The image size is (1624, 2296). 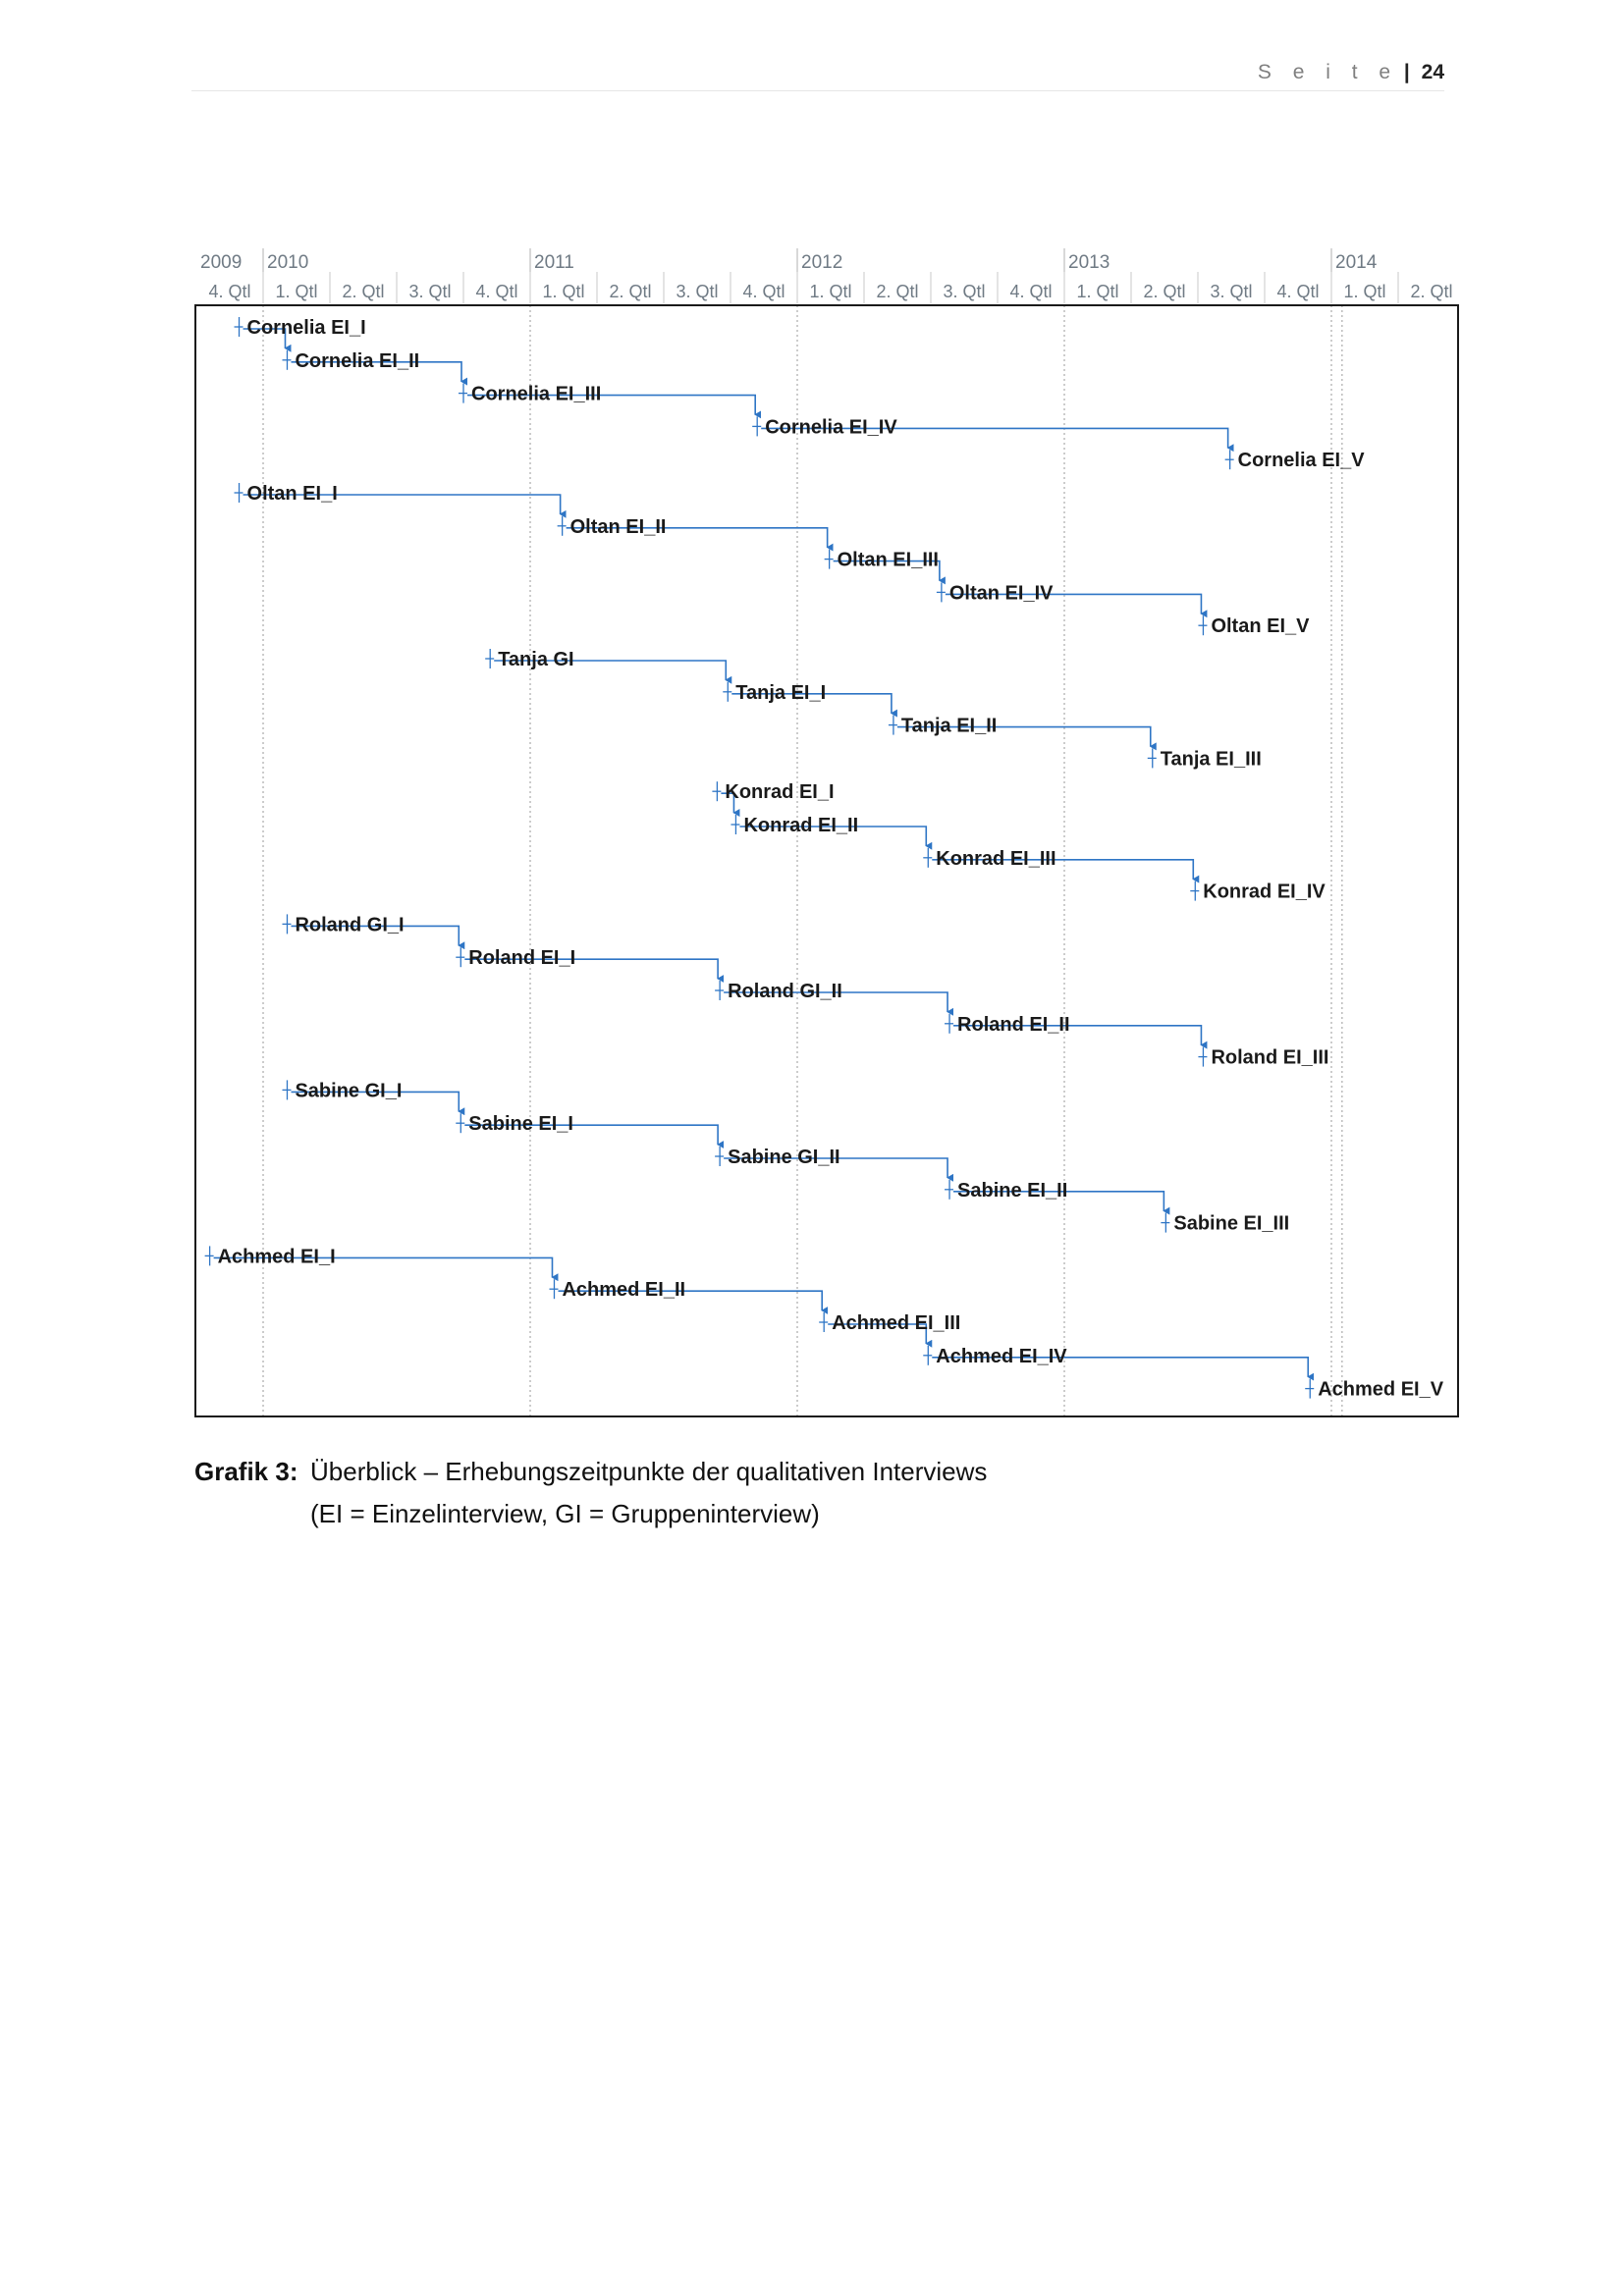 What do you see at coordinates (554, 262) in the screenshot?
I see `year-label: 2011` at bounding box center [554, 262].